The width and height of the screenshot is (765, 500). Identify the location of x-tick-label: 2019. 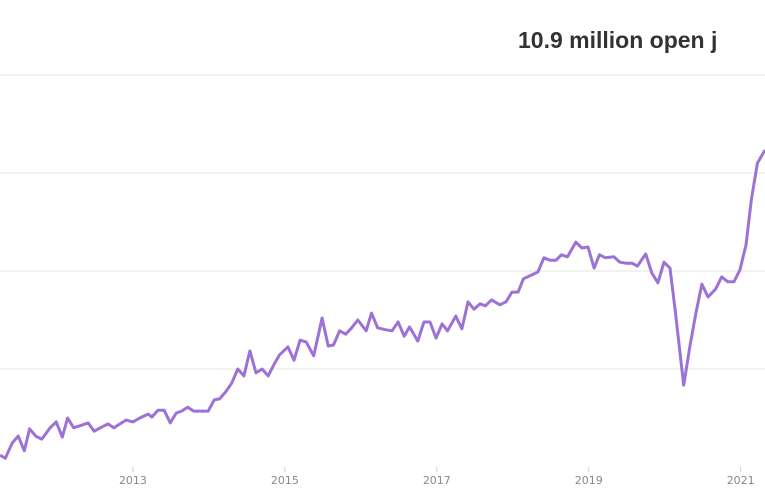
(589, 480).